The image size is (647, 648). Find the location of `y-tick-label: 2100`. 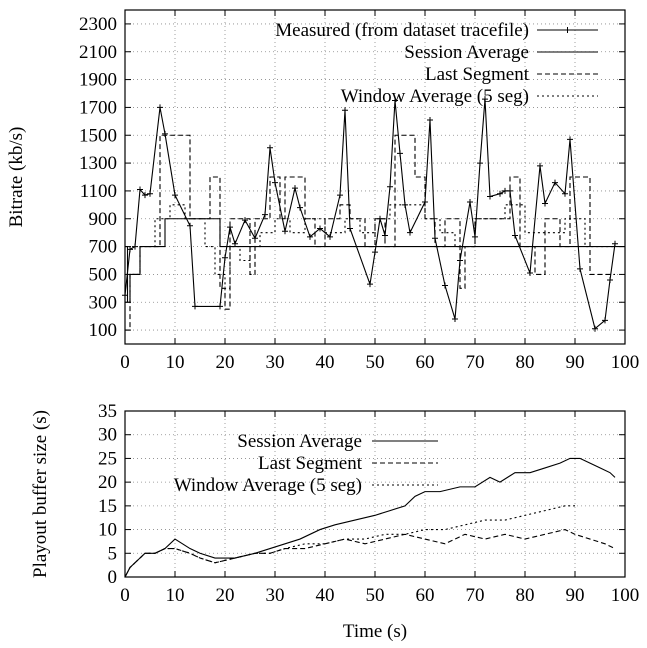

y-tick-label: 2100 is located at coordinates (98, 52).